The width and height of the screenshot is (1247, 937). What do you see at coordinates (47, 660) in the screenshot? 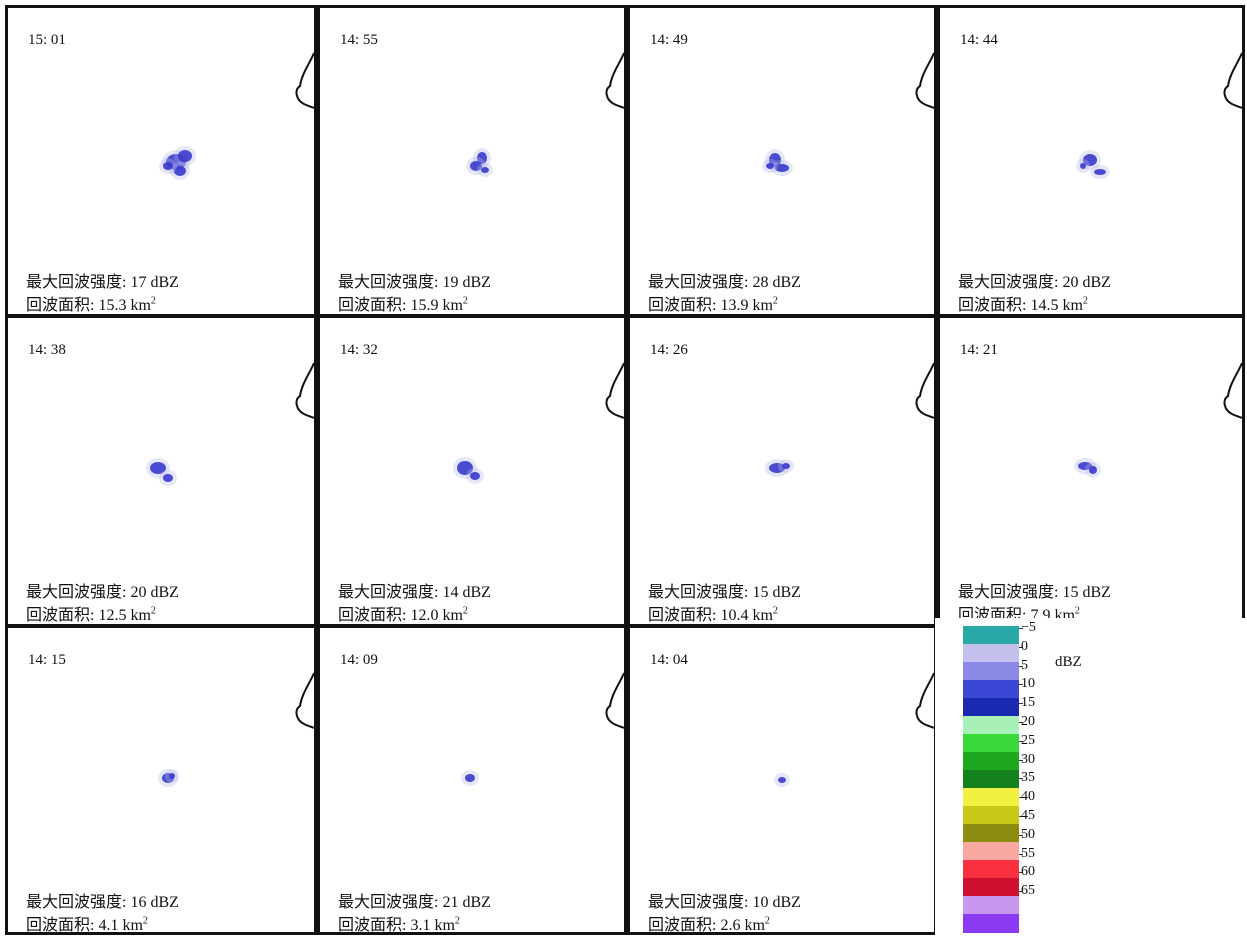
I see `panel-time: 14: 15` at bounding box center [47, 660].